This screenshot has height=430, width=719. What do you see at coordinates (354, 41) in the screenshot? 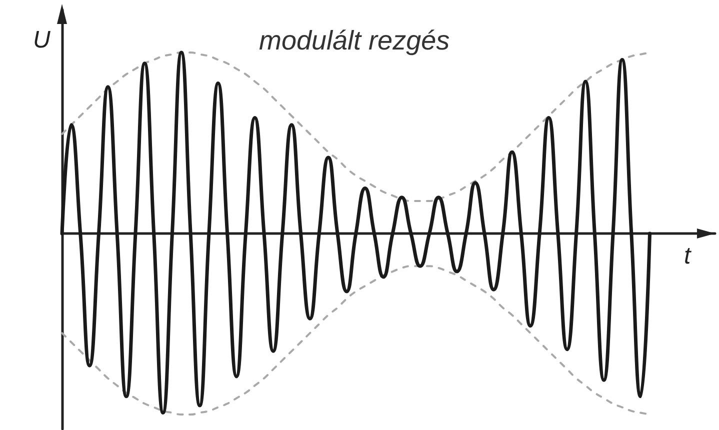
I see `chart-title: modulált rezgés` at bounding box center [354, 41].